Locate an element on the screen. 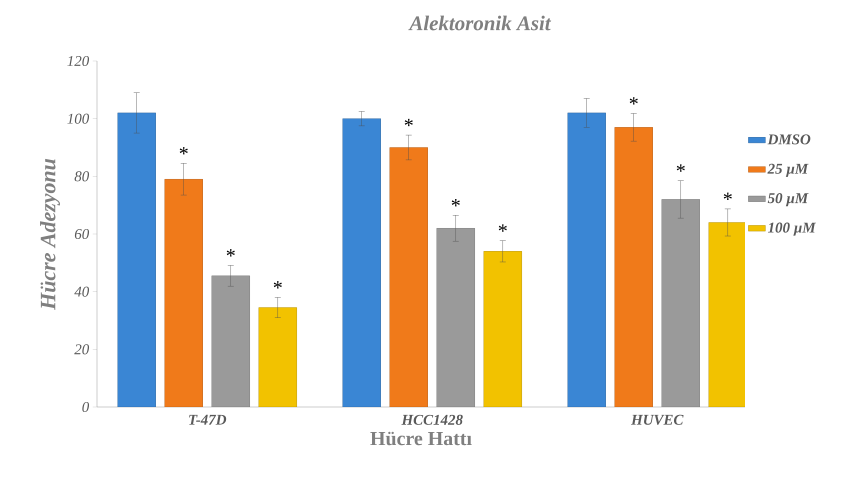 This screenshot has width=860, height=493. y-tick-label: 0 is located at coordinates (86, 407).